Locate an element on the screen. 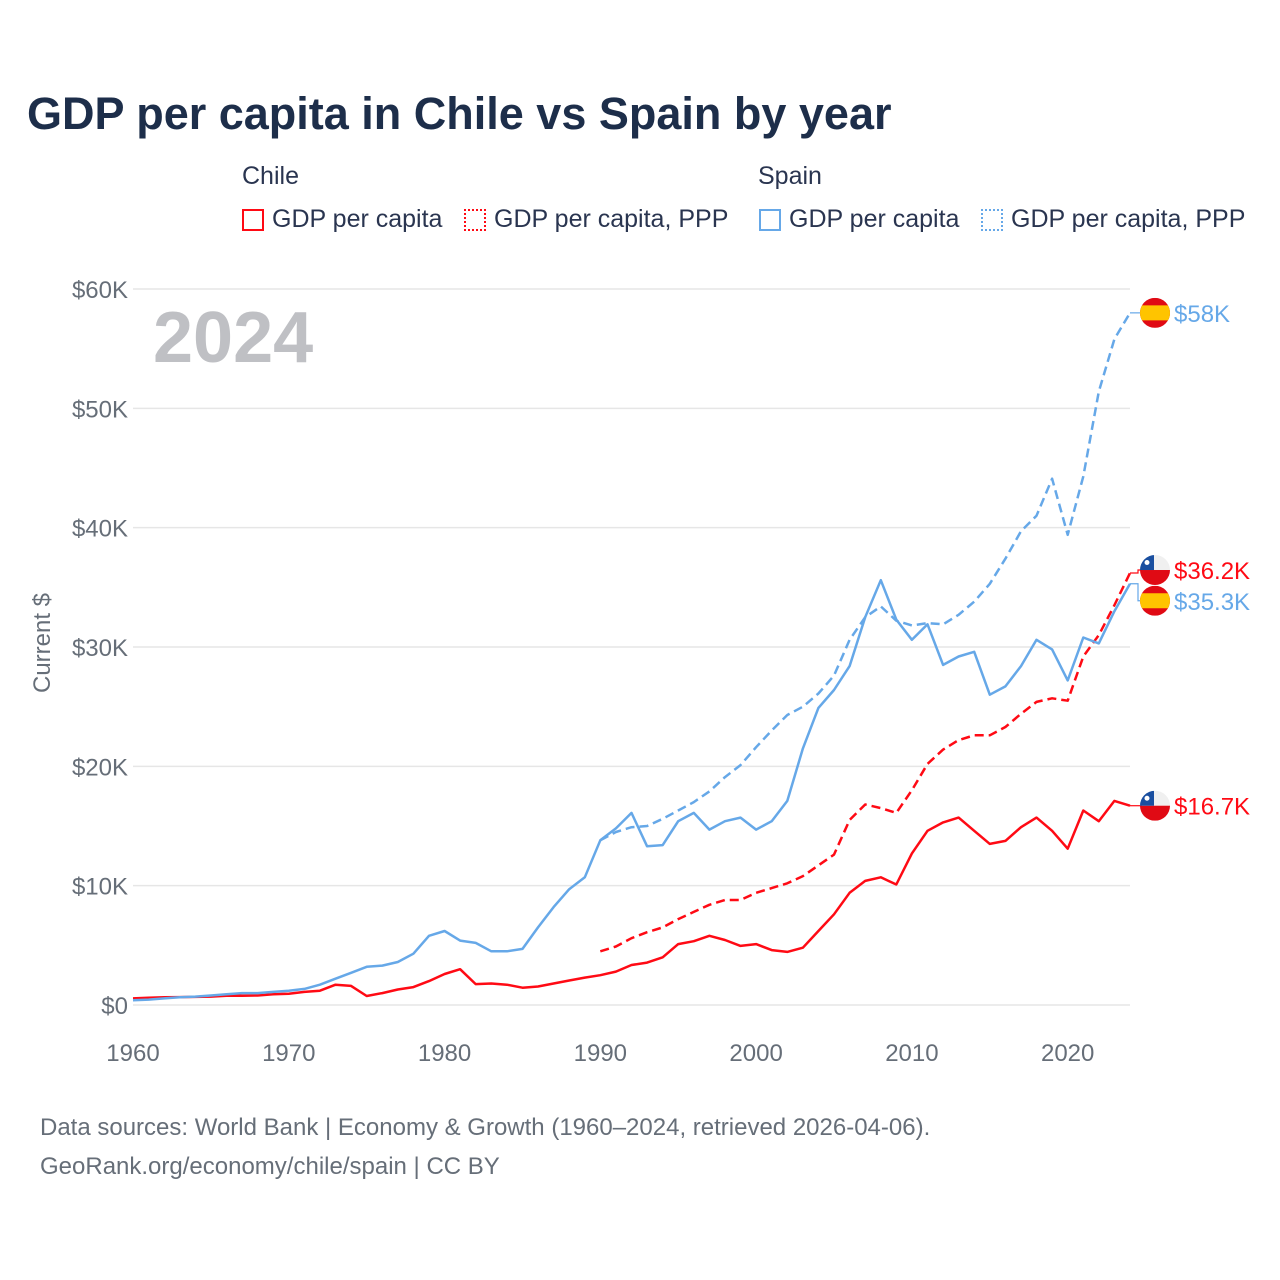  label-connector is located at coordinates (1136, 592).